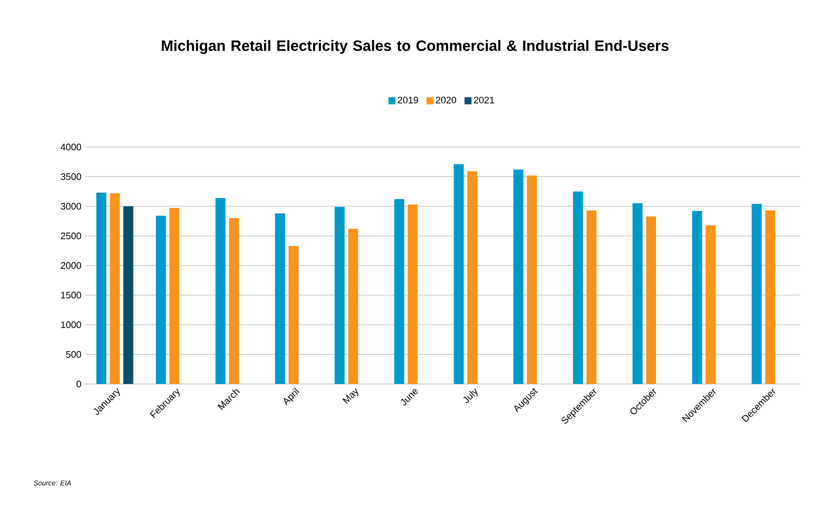 This screenshot has height=510, width=830. Describe the element at coordinates (408, 100) in the screenshot. I see `legend-label: 2019` at that location.